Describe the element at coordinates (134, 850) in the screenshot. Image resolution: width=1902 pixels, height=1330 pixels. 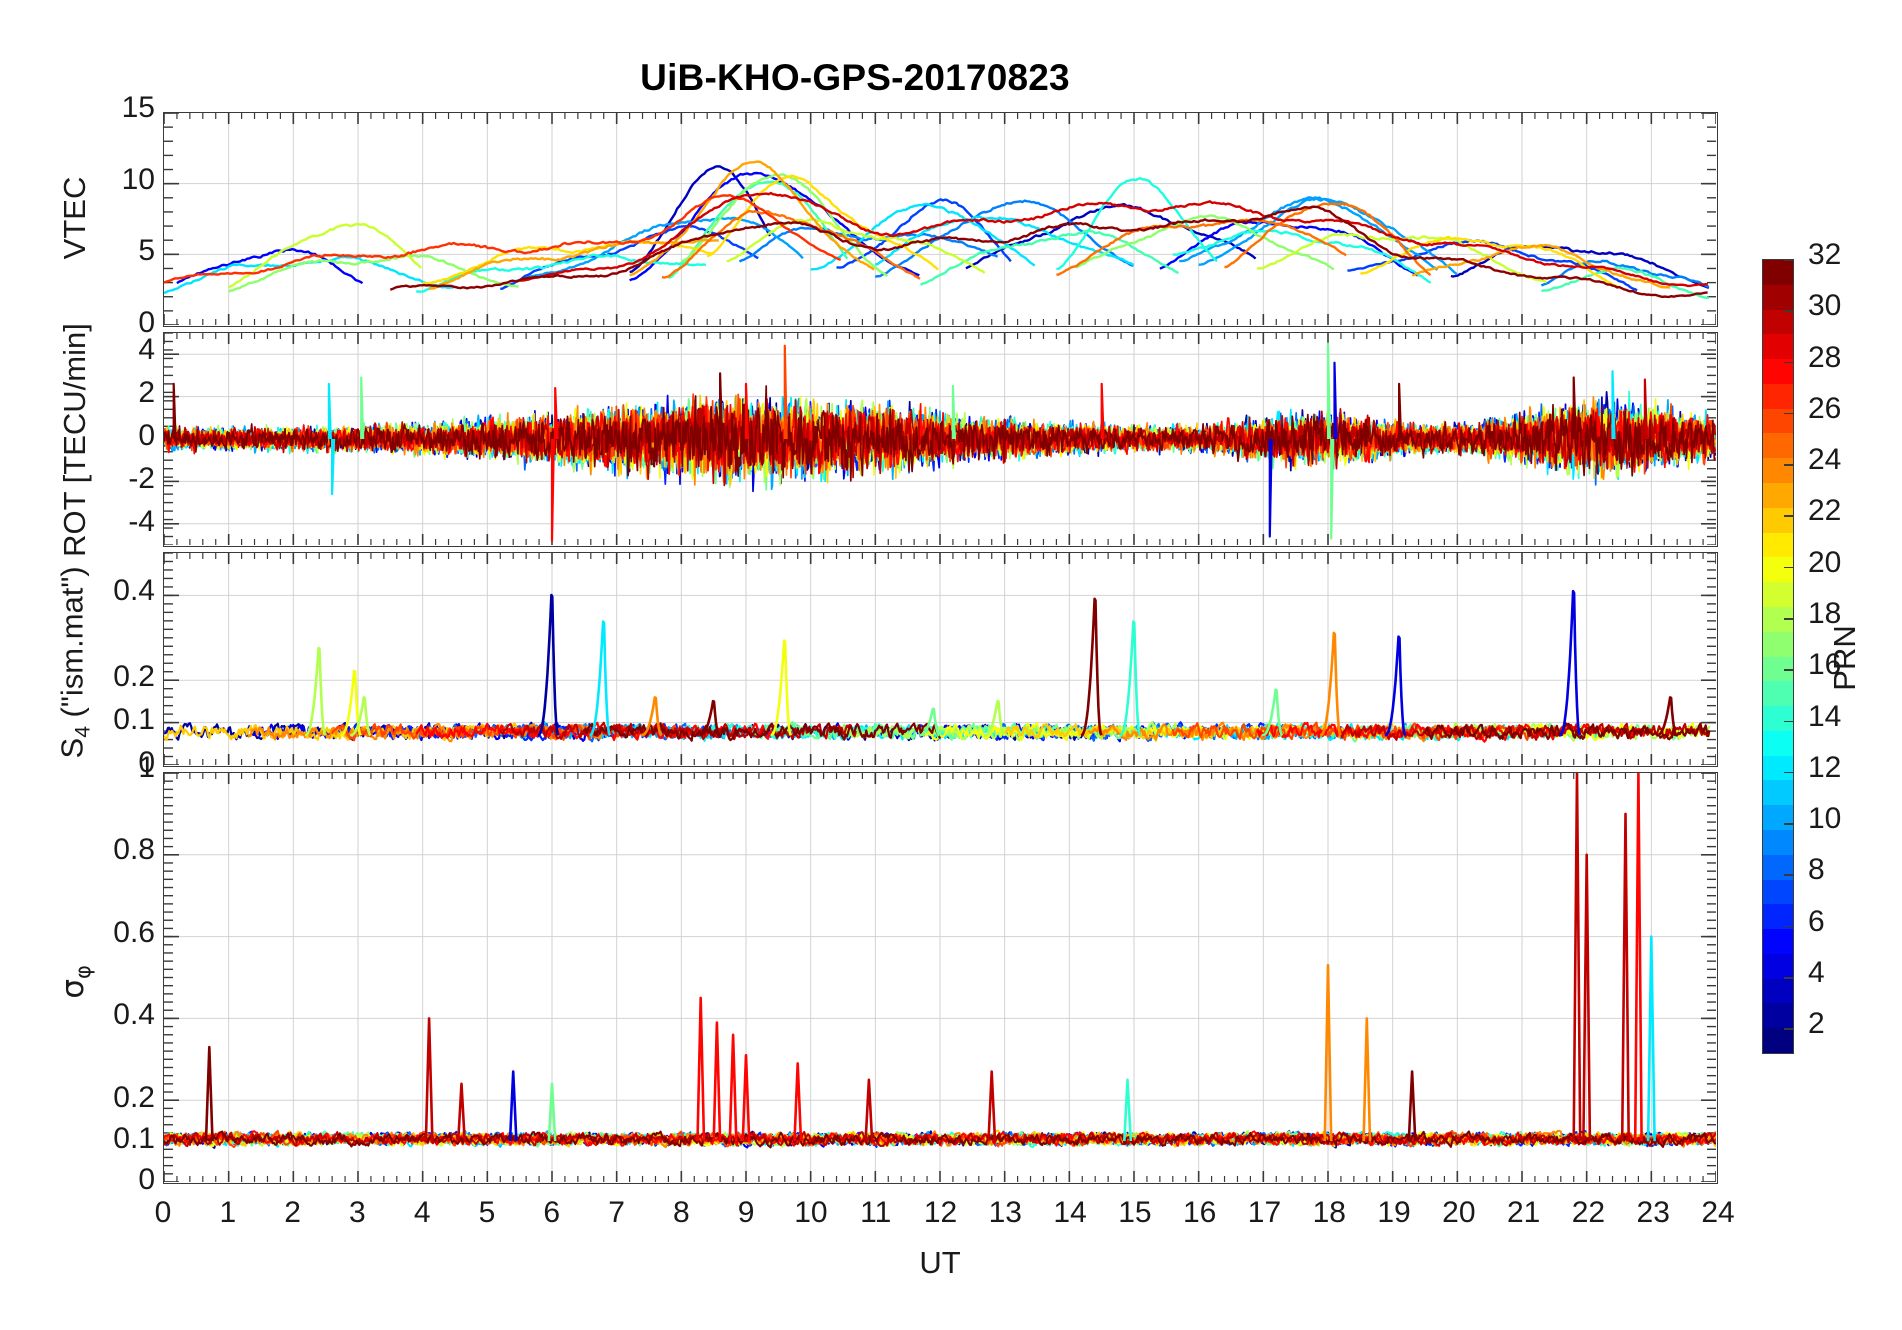
I see `panel-sig-ytick-5: 0.8` at that location.